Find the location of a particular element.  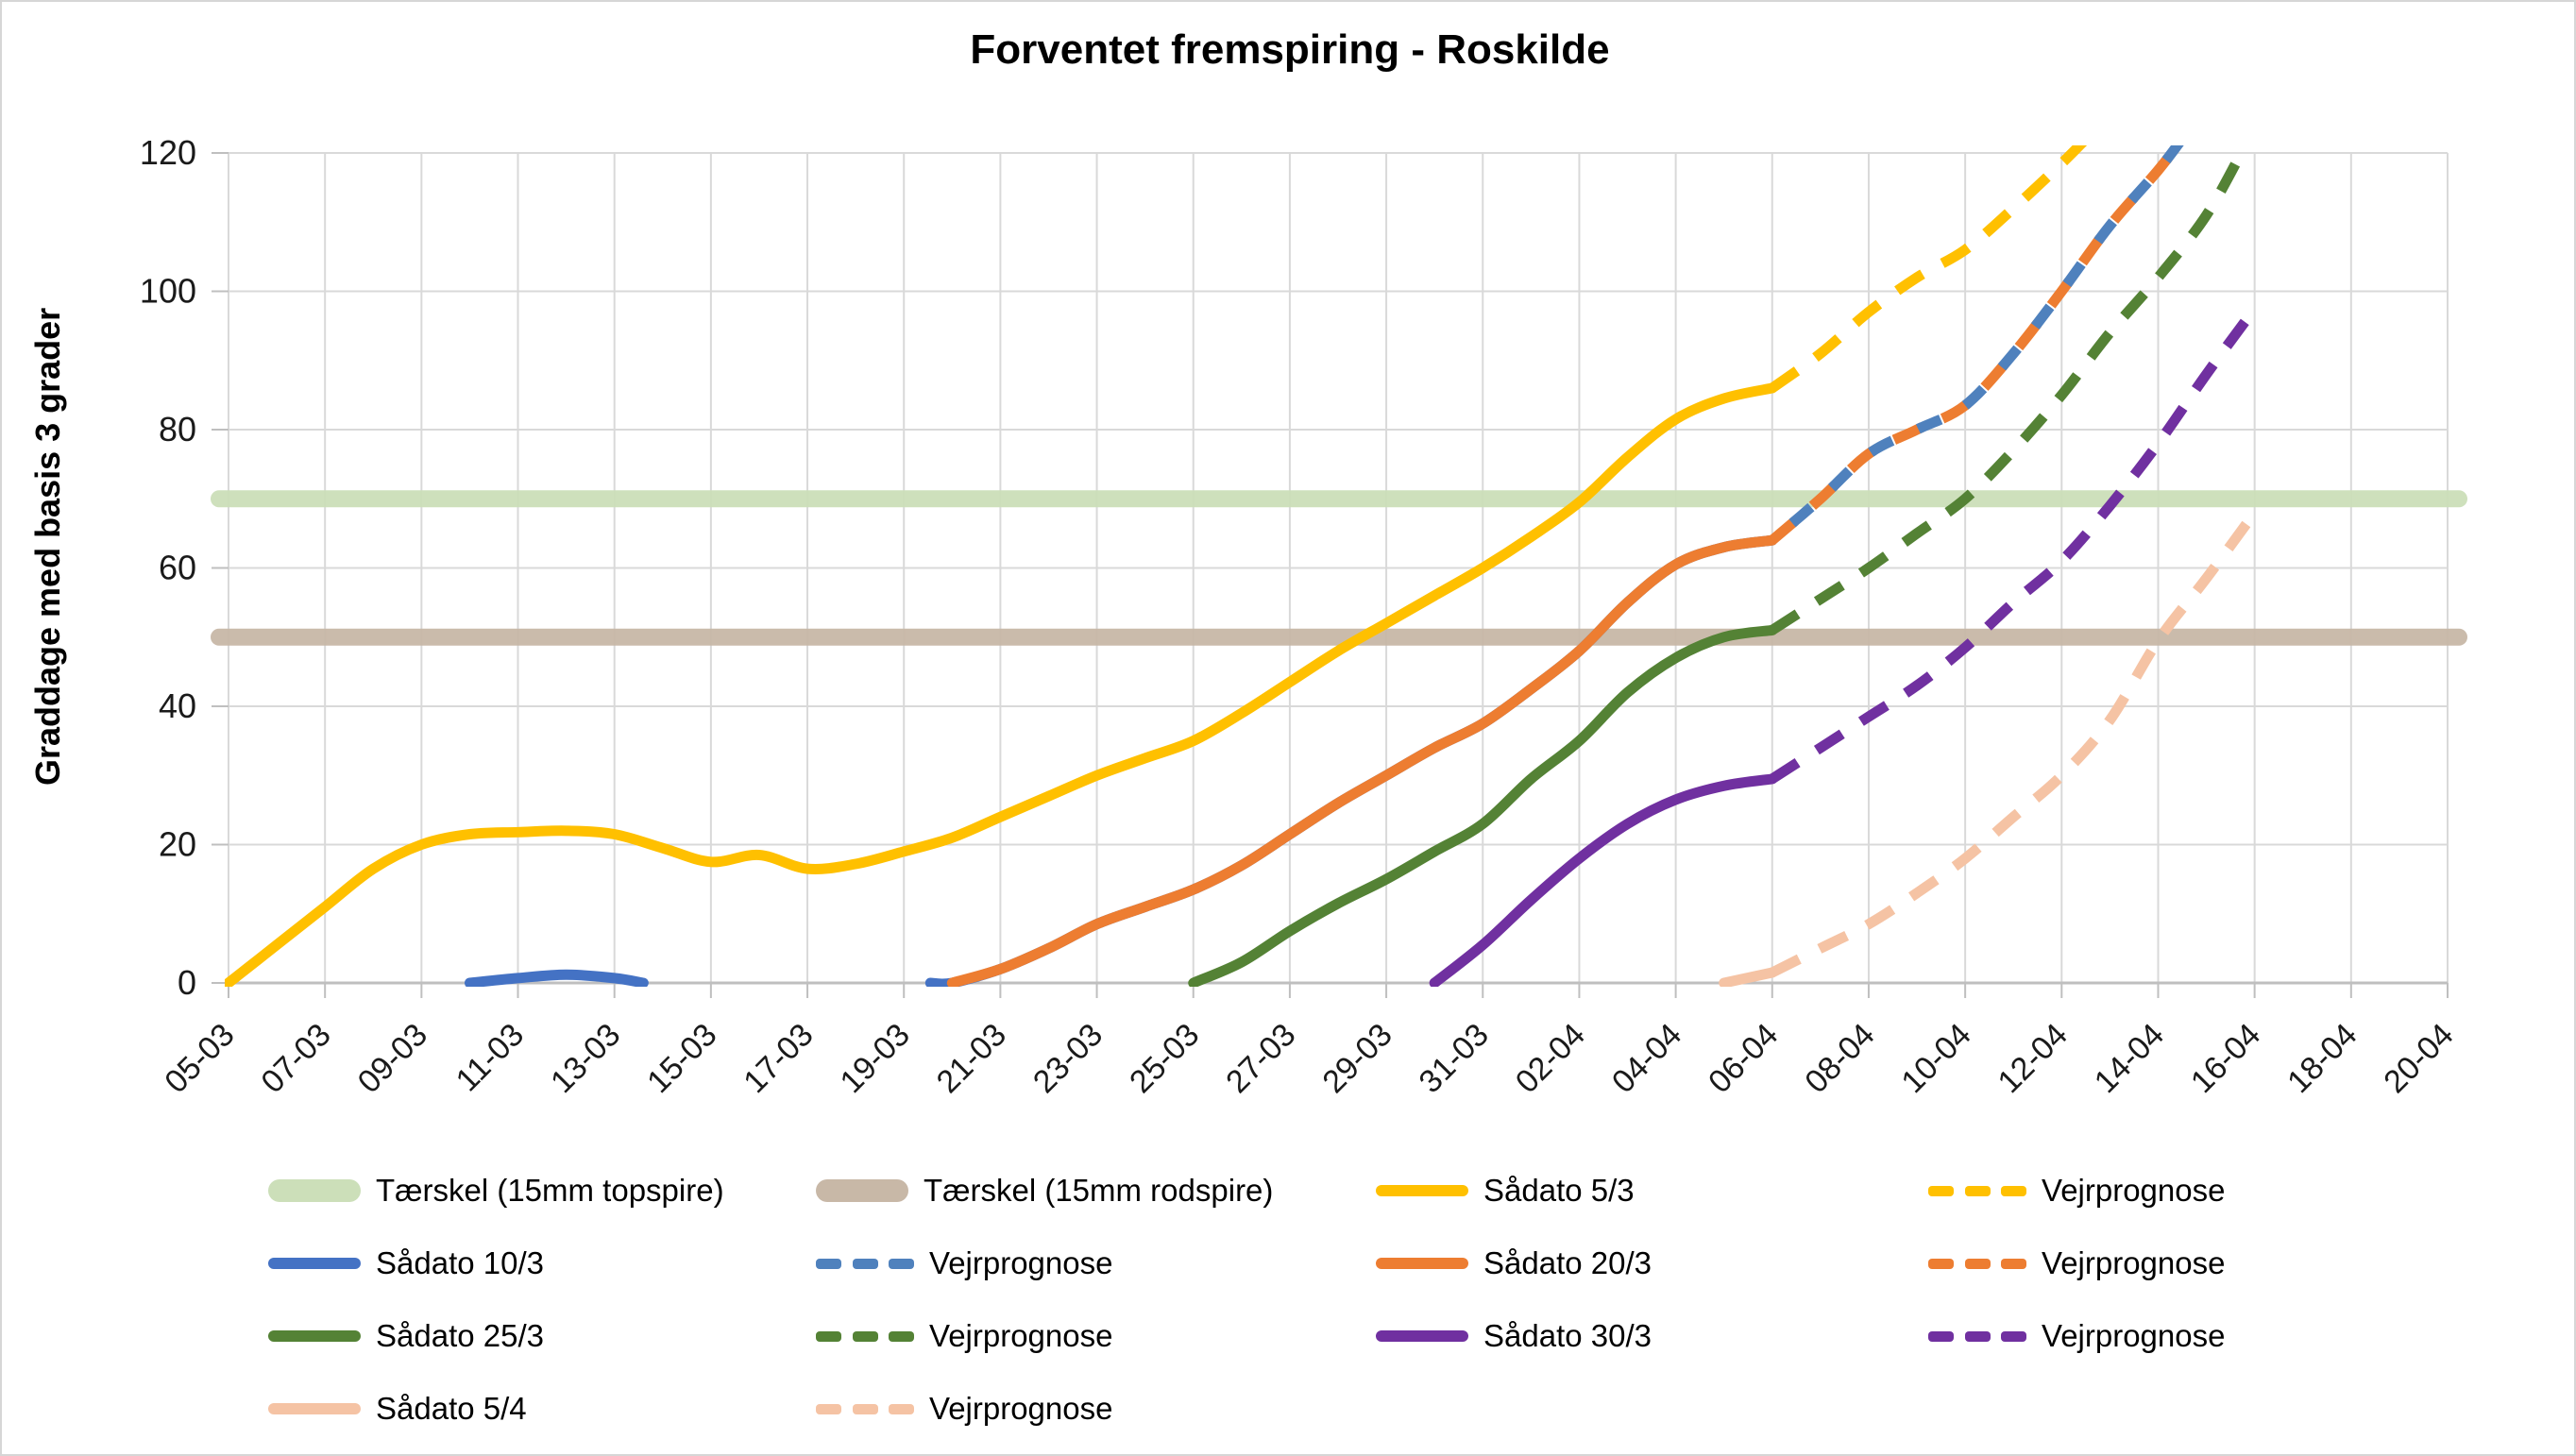

x-tick-label: 10-04 is located at coordinates (1936, 1058).